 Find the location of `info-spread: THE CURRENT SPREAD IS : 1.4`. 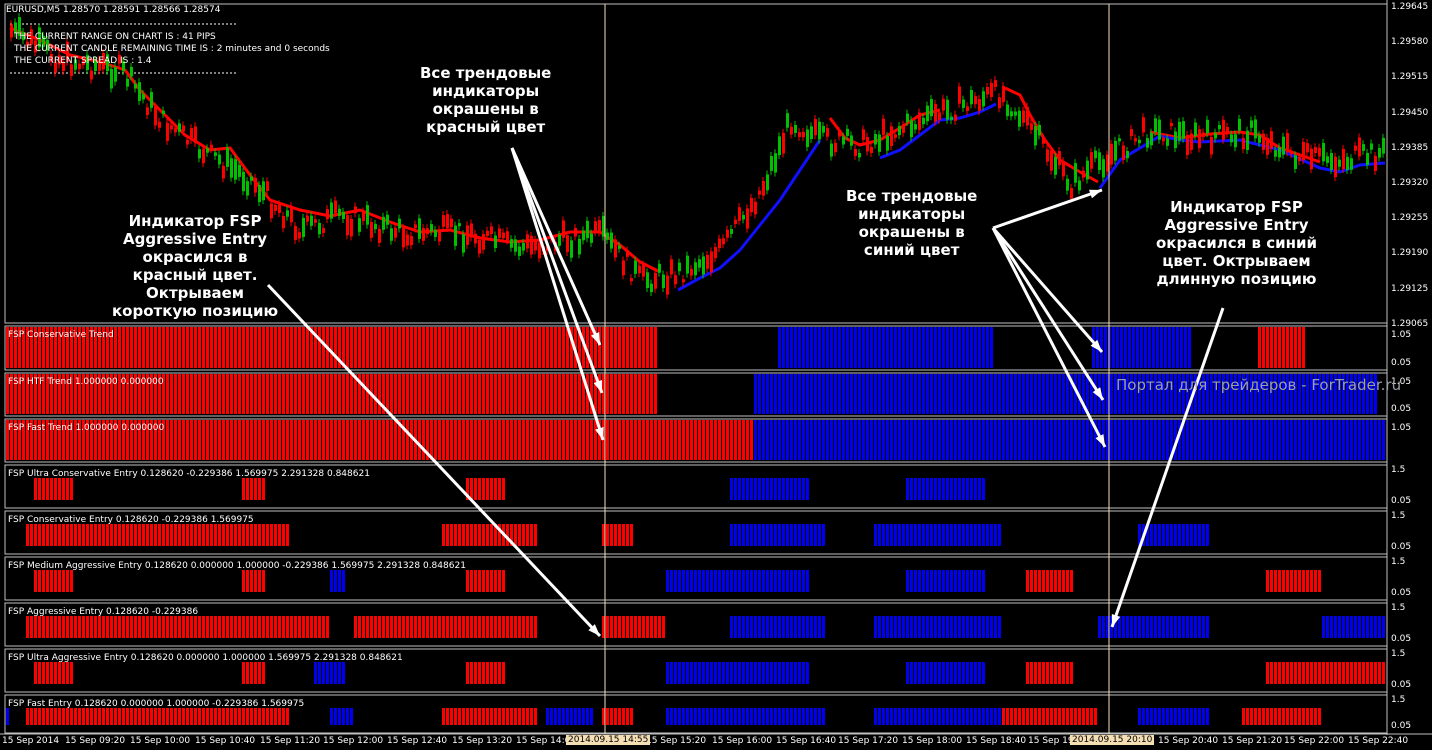

info-spread: THE CURRENT SPREAD IS : 1.4 is located at coordinates (83, 61).